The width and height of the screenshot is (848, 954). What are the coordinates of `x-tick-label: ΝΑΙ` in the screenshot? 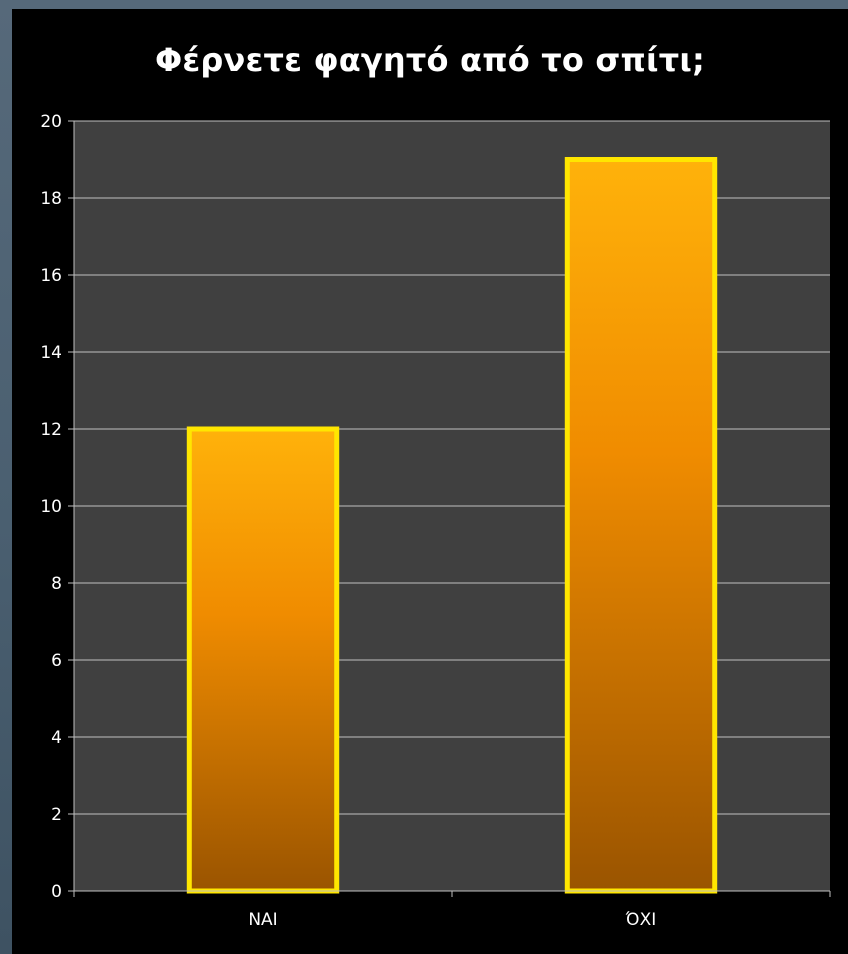 It's located at (262, 920).